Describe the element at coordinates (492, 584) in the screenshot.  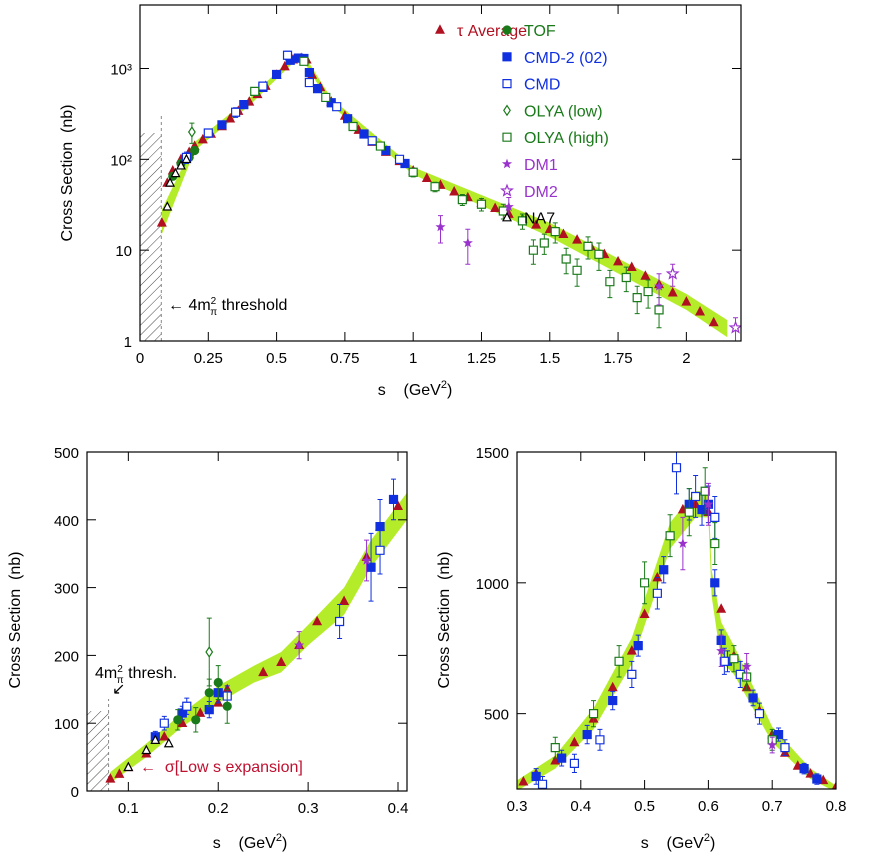
I see `y-tick-label: 1000` at that location.